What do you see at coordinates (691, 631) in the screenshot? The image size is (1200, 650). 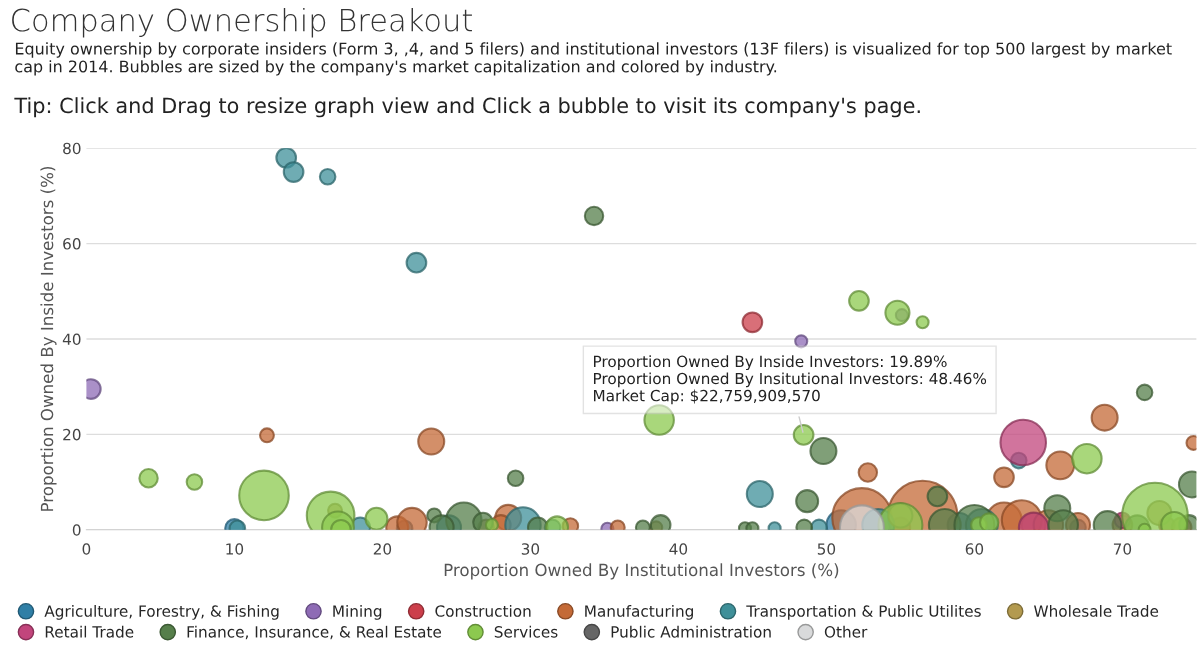 I see `legend-label: Public Administration` at bounding box center [691, 631].